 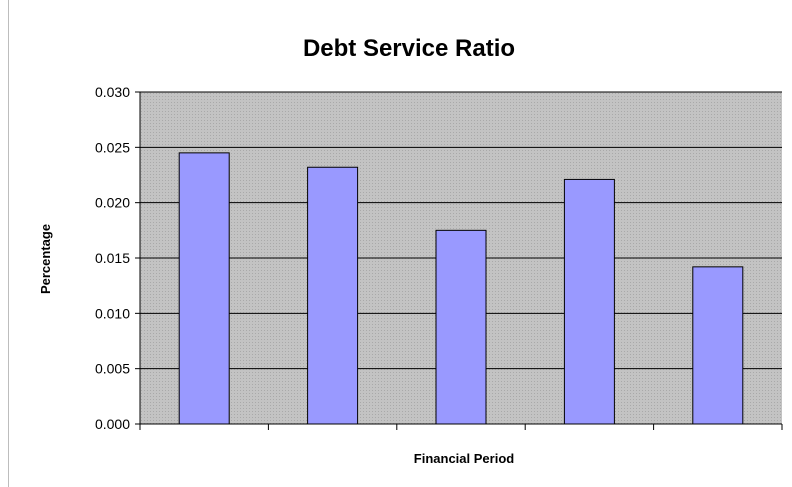 I want to click on y-tick-label: 0.020, so click(x=112, y=203).